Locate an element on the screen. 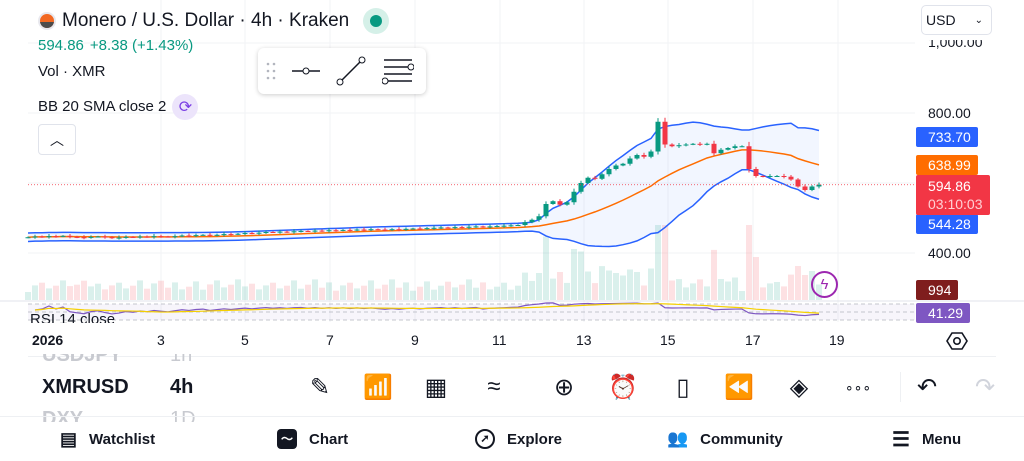 The image size is (1024, 461). sync-icon: ⟳ is located at coordinates (185, 107).